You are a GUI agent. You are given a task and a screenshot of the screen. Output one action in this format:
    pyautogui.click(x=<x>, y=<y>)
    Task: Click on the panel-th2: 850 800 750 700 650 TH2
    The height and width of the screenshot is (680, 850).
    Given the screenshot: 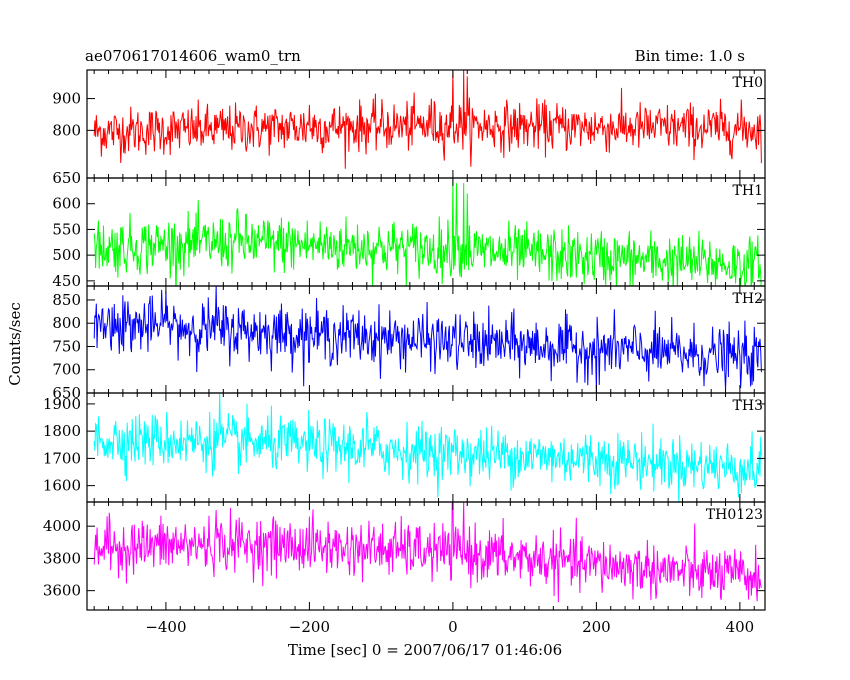 What is the action you would take?
    pyautogui.click(x=409, y=343)
    